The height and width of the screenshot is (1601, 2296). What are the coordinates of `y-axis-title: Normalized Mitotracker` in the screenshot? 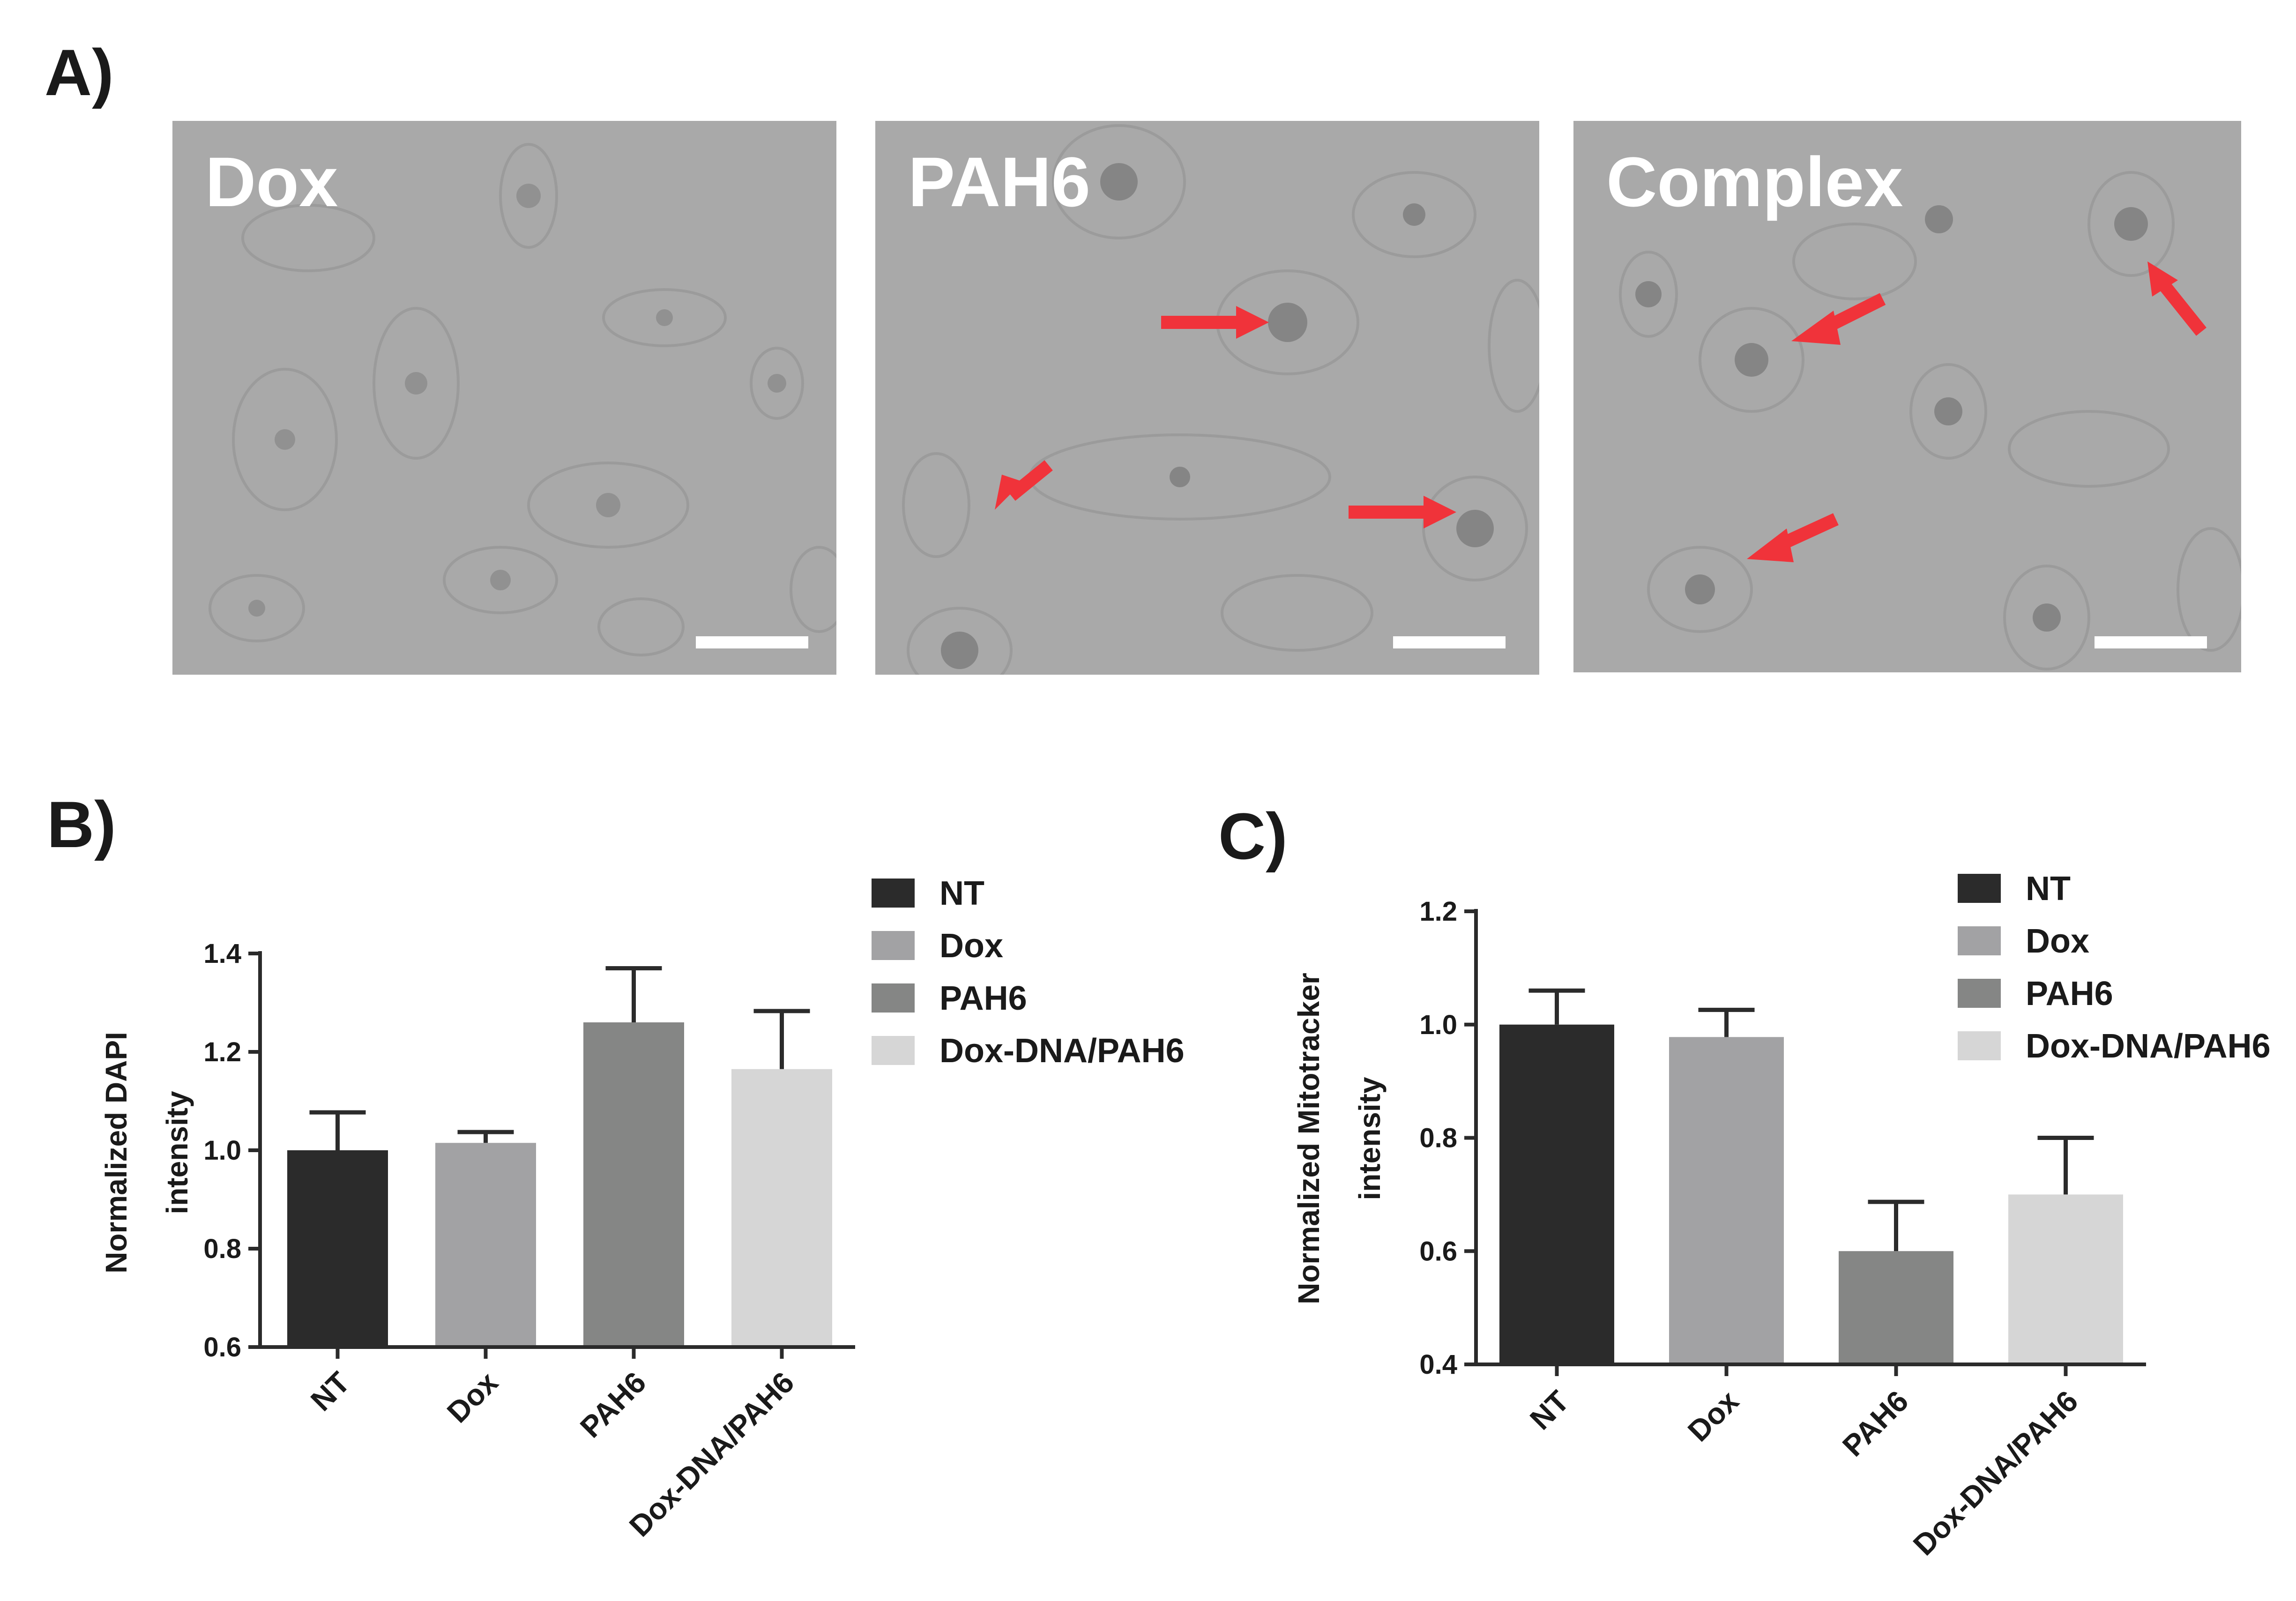 It's located at (1309, 1138).